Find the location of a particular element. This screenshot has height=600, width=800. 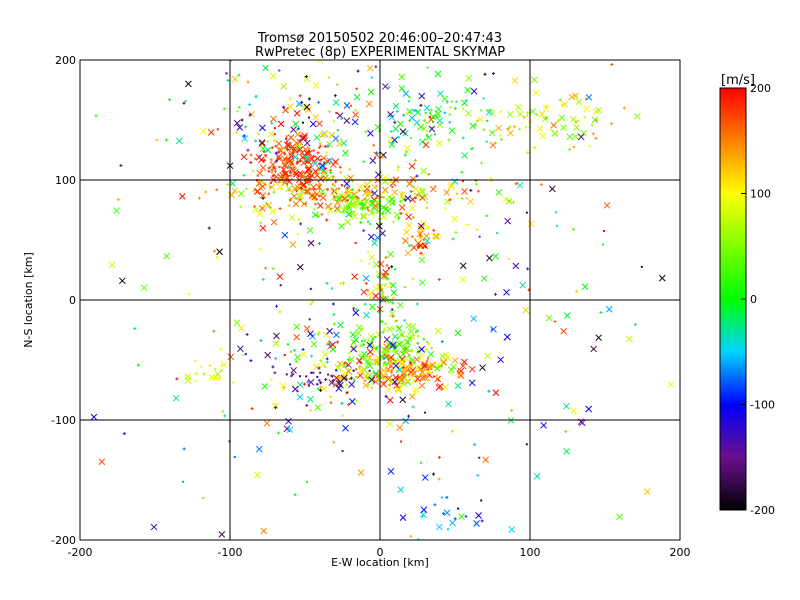

x-tick-label: 200 is located at coordinates (680, 552).